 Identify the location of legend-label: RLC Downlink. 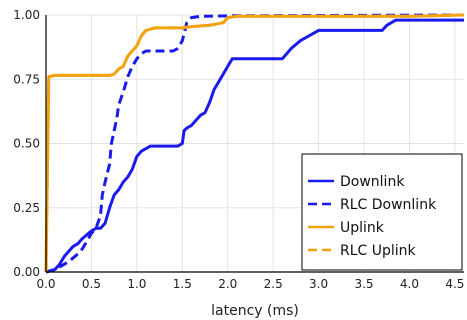
(388, 205).